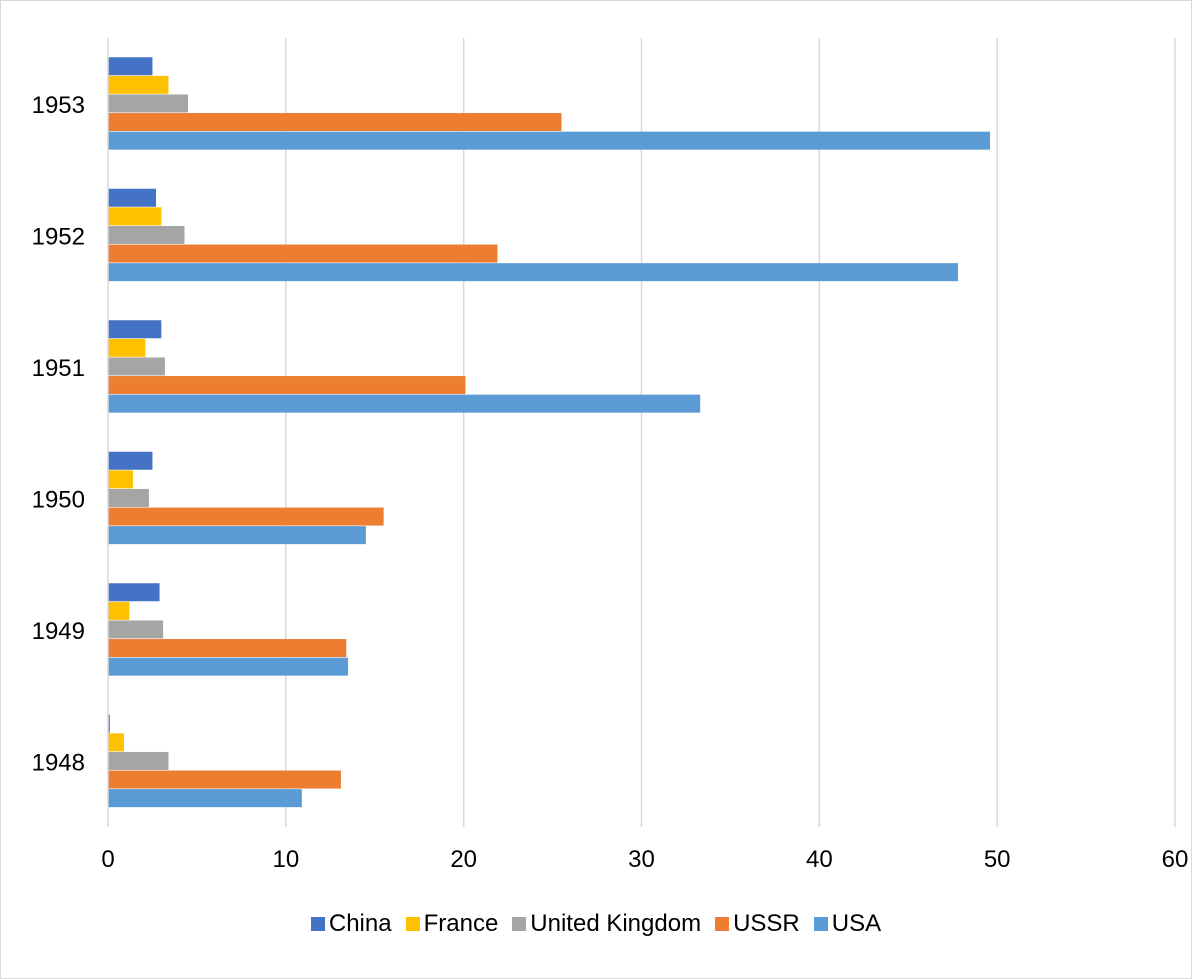  Describe the element at coordinates (463, 859) in the screenshot. I see `x-tick-label: 20` at that location.